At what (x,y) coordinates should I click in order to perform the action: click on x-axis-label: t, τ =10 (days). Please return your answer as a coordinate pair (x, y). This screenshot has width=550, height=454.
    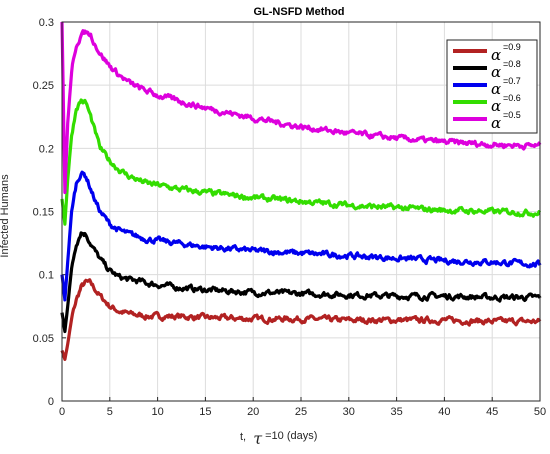
    Looking at the image, I should click on (278, 438).